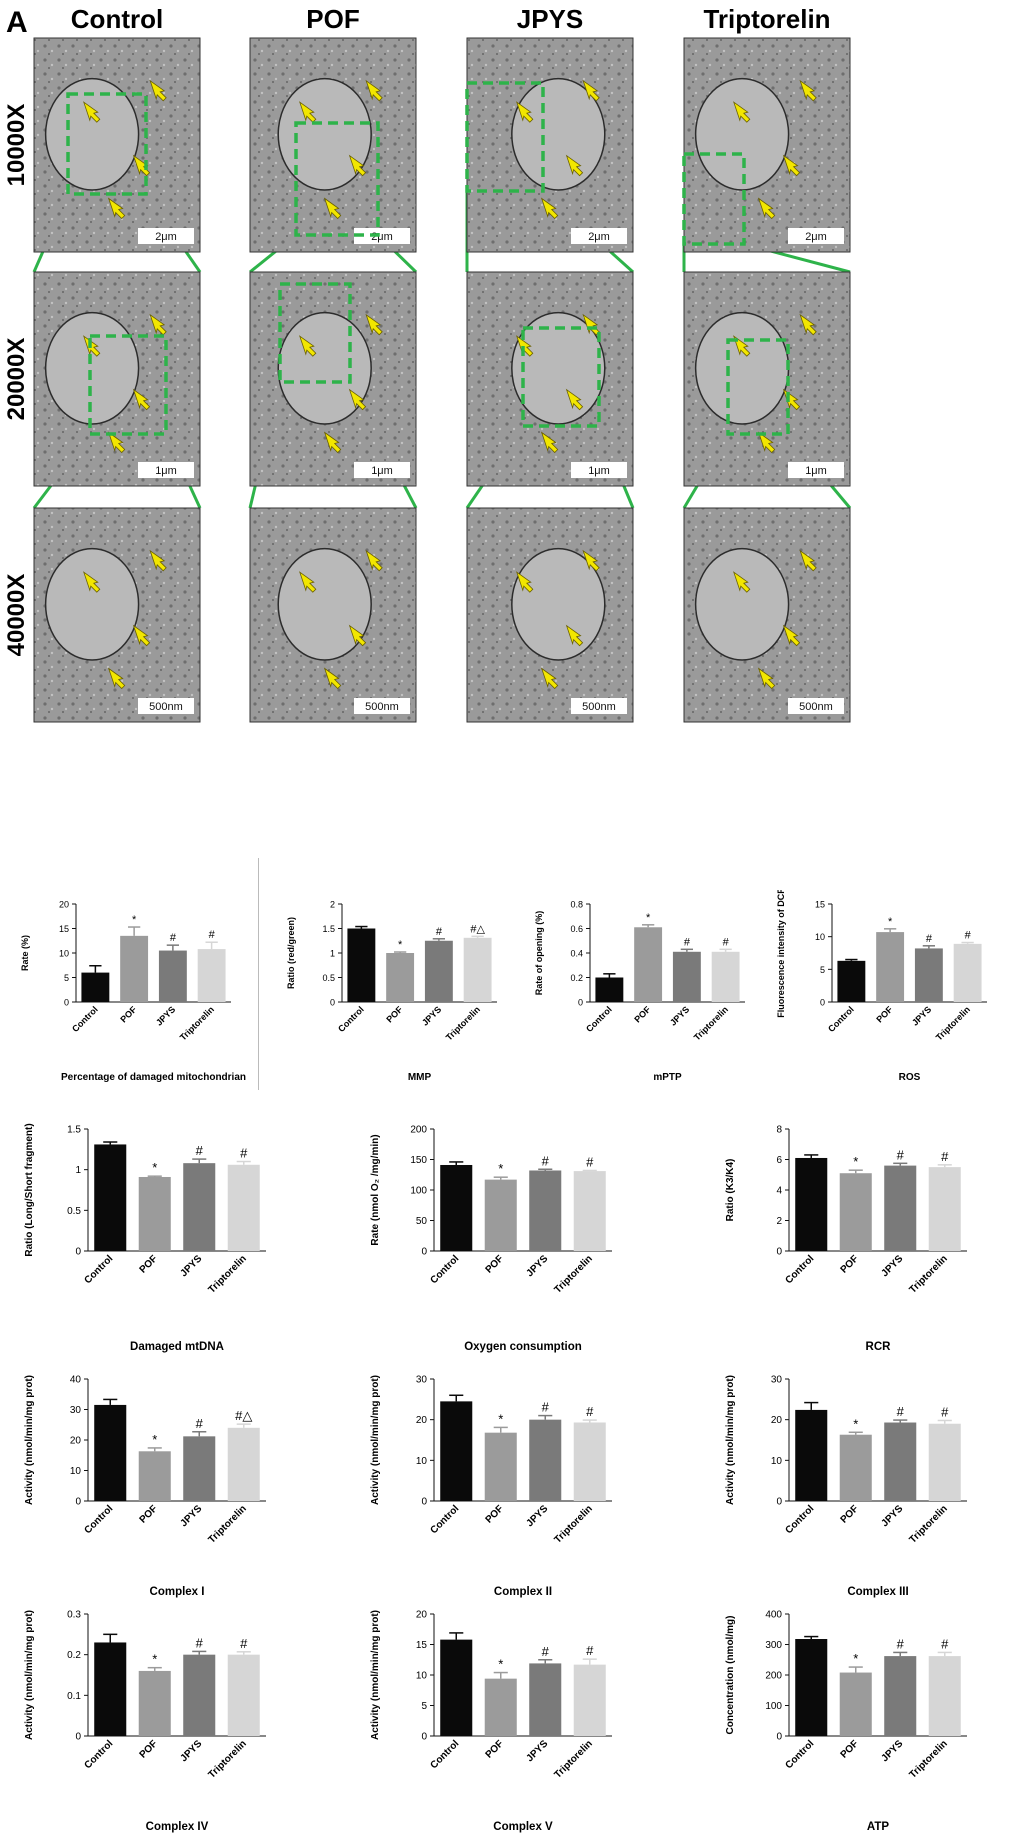  What do you see at coordinates (773, 1676) in the screenshot?
I see `y-tick-label: 200` at bounding box center [773, 1676].